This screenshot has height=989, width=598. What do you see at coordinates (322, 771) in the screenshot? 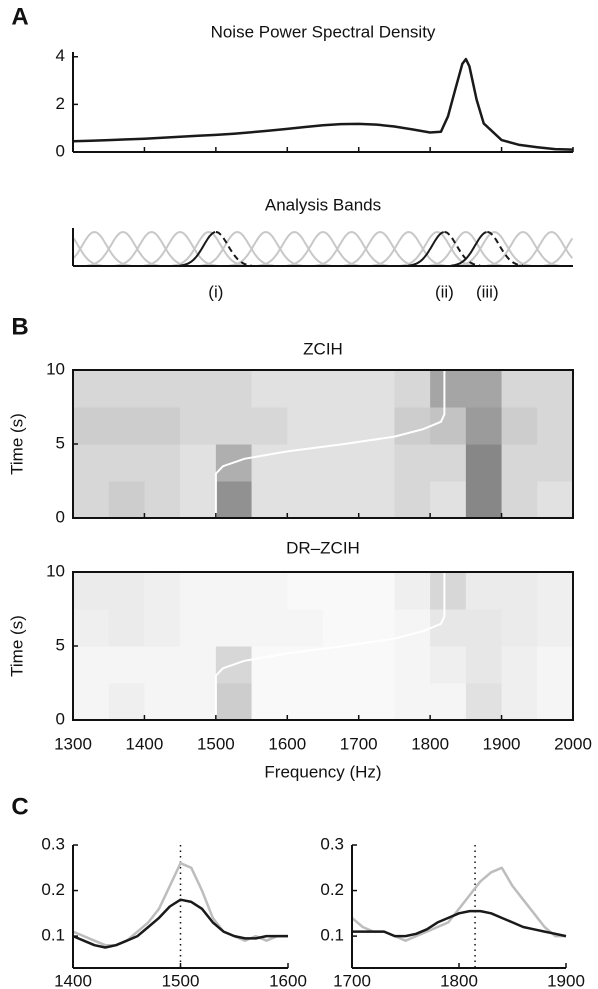
I see `x-axis-label: Frequency (Hz)` at bounding box center [322, 771].